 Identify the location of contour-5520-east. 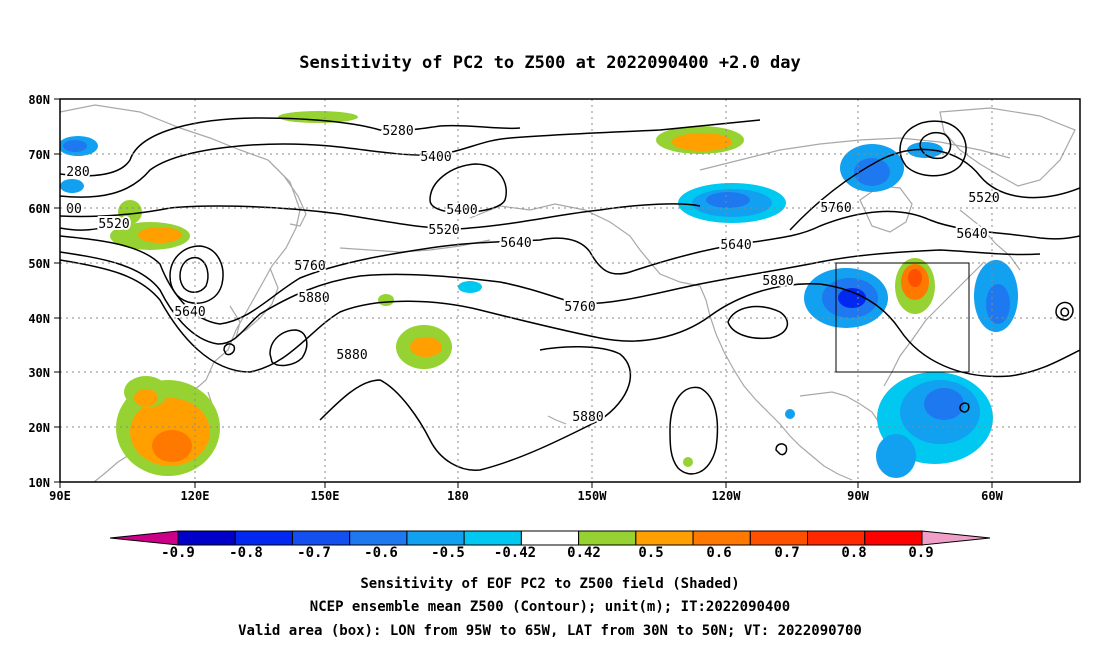
(934, 189).